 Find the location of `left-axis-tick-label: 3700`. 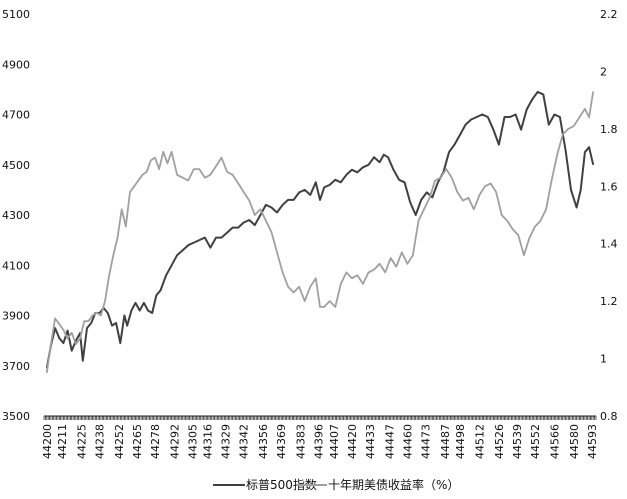

left-axis-tick-label: 3700 is located at coordinates (16, 366).